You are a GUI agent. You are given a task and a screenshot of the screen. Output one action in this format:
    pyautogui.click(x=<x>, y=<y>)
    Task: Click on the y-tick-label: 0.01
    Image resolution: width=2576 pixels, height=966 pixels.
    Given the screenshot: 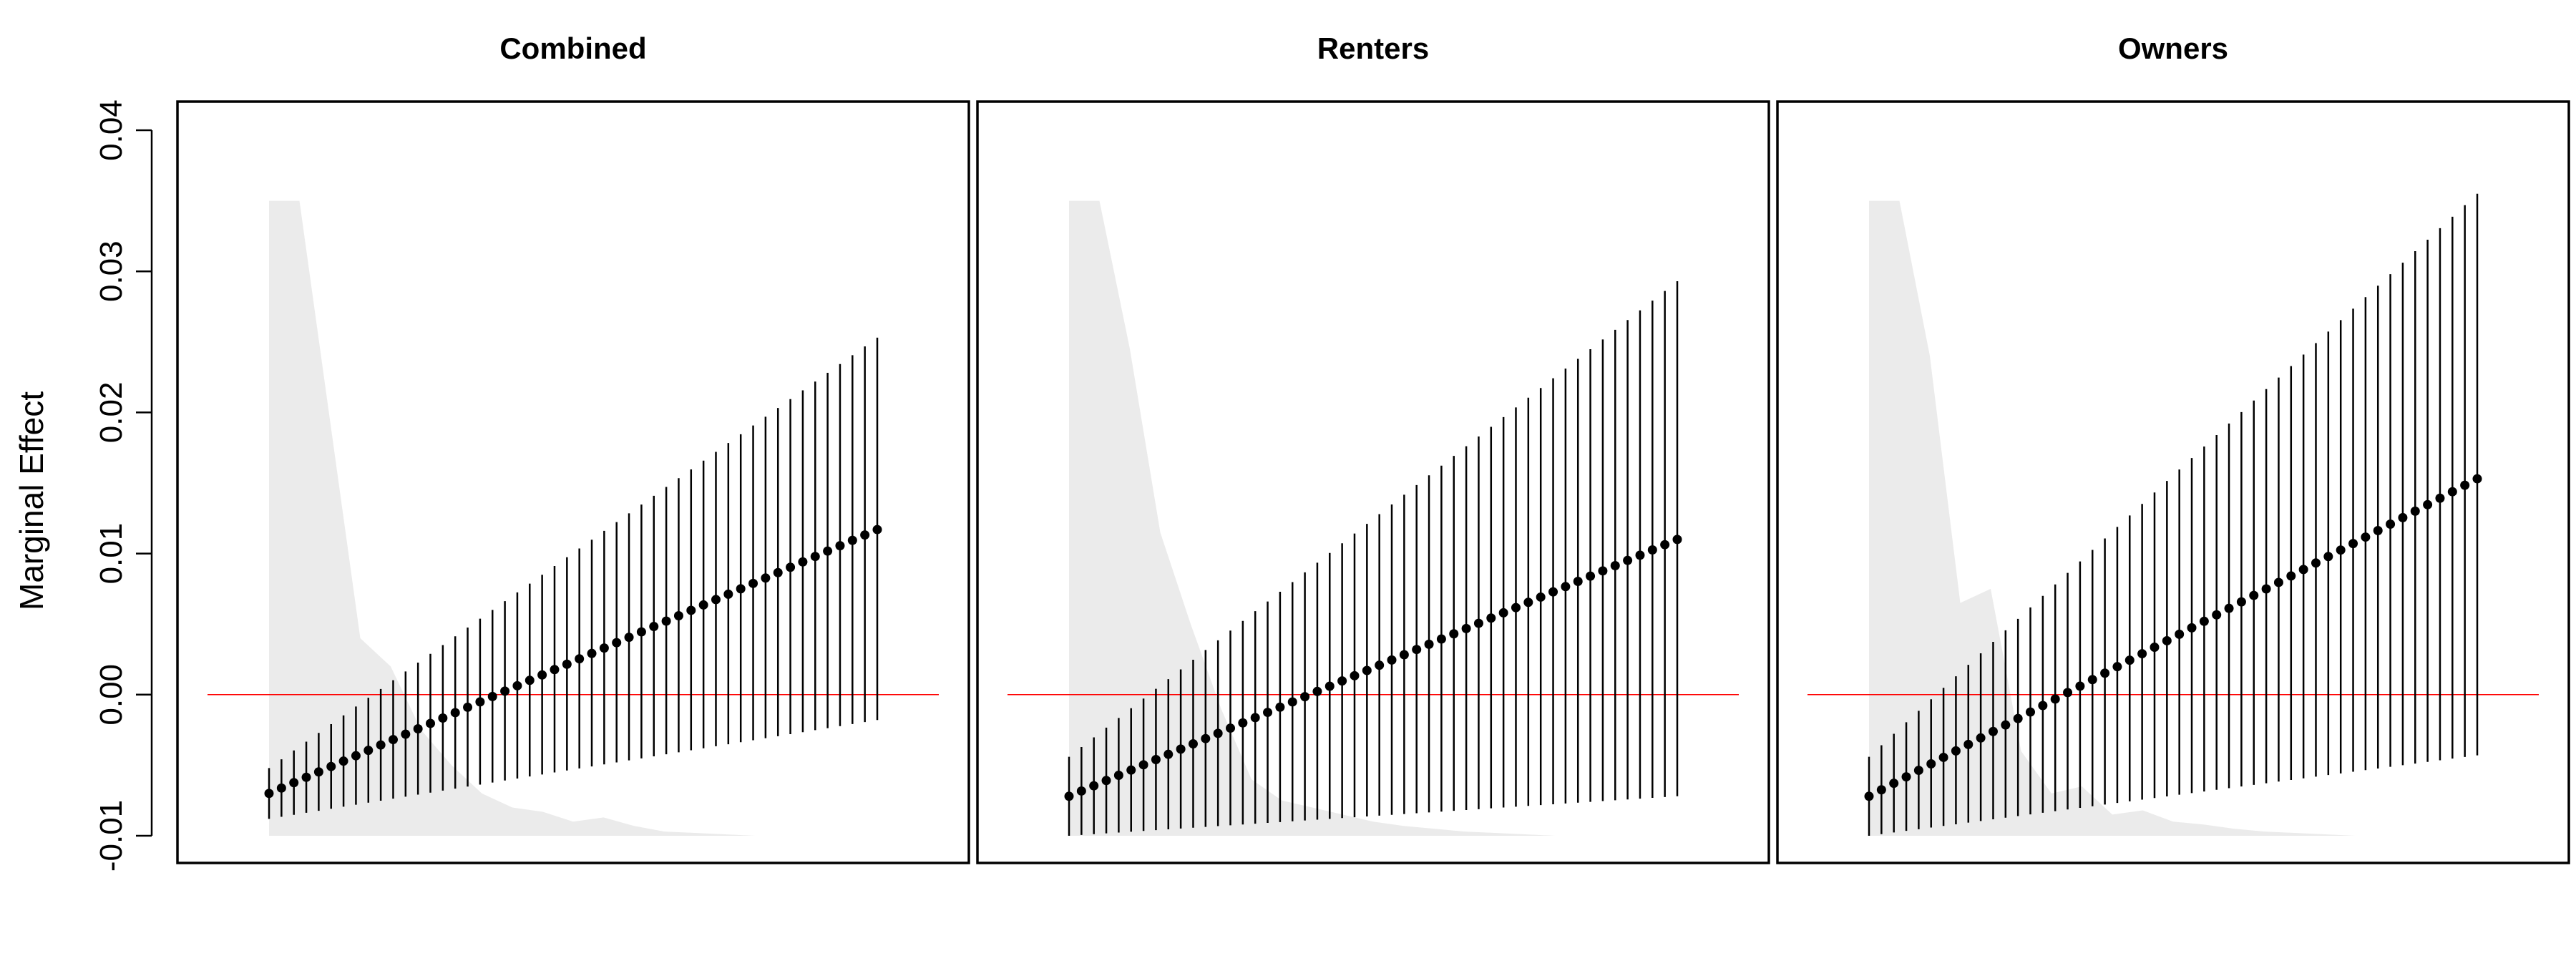 What is the action you would take?
    pyautogui.click(x=111, y=554)
    